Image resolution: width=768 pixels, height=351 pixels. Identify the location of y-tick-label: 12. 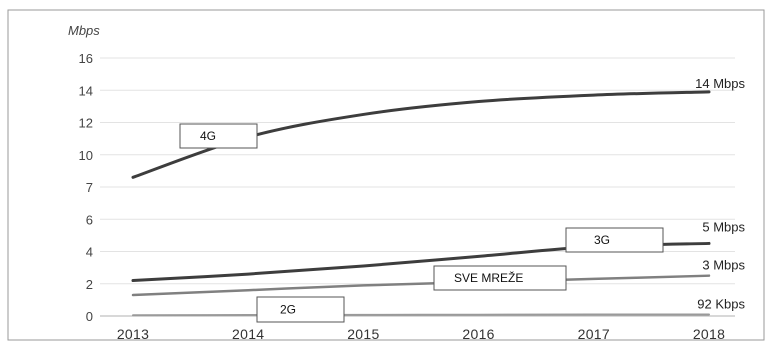
(86, 123).